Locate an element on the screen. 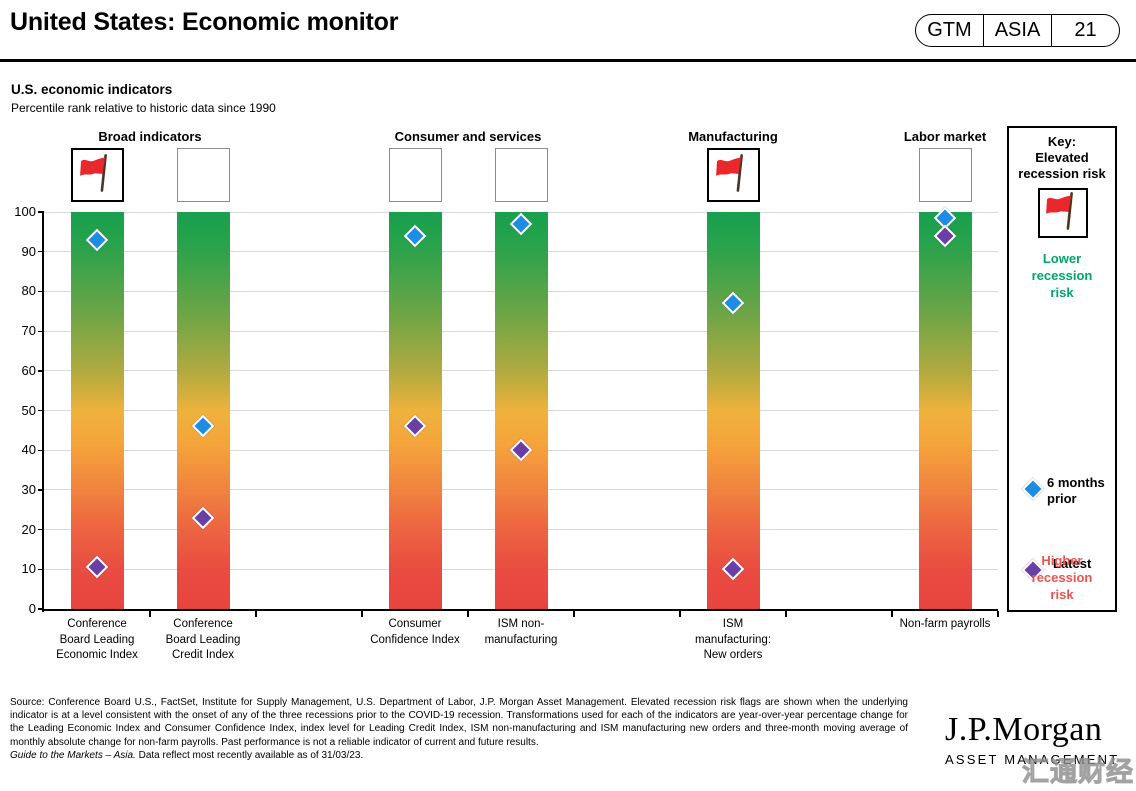 This screenshot has height=791, width=1136. y-axis-tick-label: 70 is located at coordinates (28, 331).